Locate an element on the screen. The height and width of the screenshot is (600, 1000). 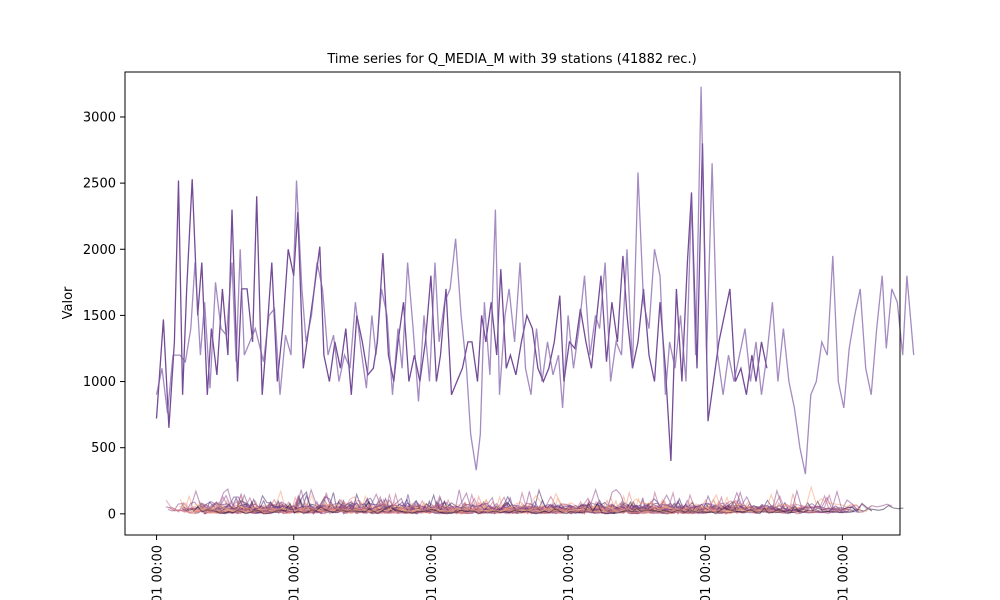
y-tick-label: 3000 is located at coordinates (99, 117).